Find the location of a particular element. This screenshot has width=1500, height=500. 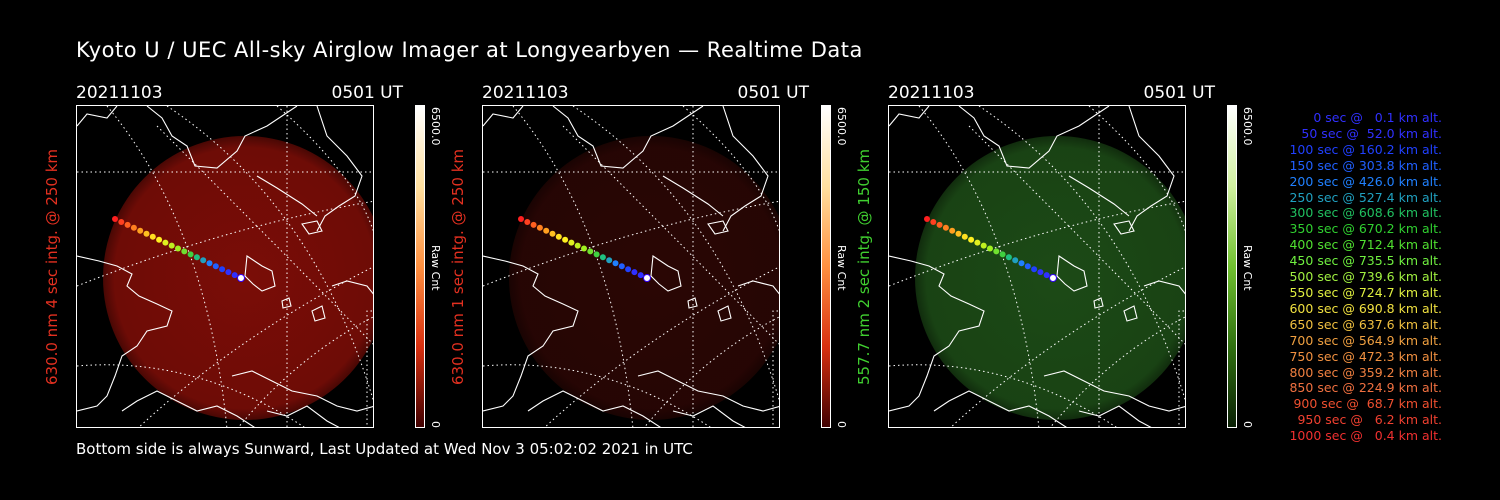

legend-entry: 300 sec @ 608.6 km alt. is located at coordinates (1365, 213).